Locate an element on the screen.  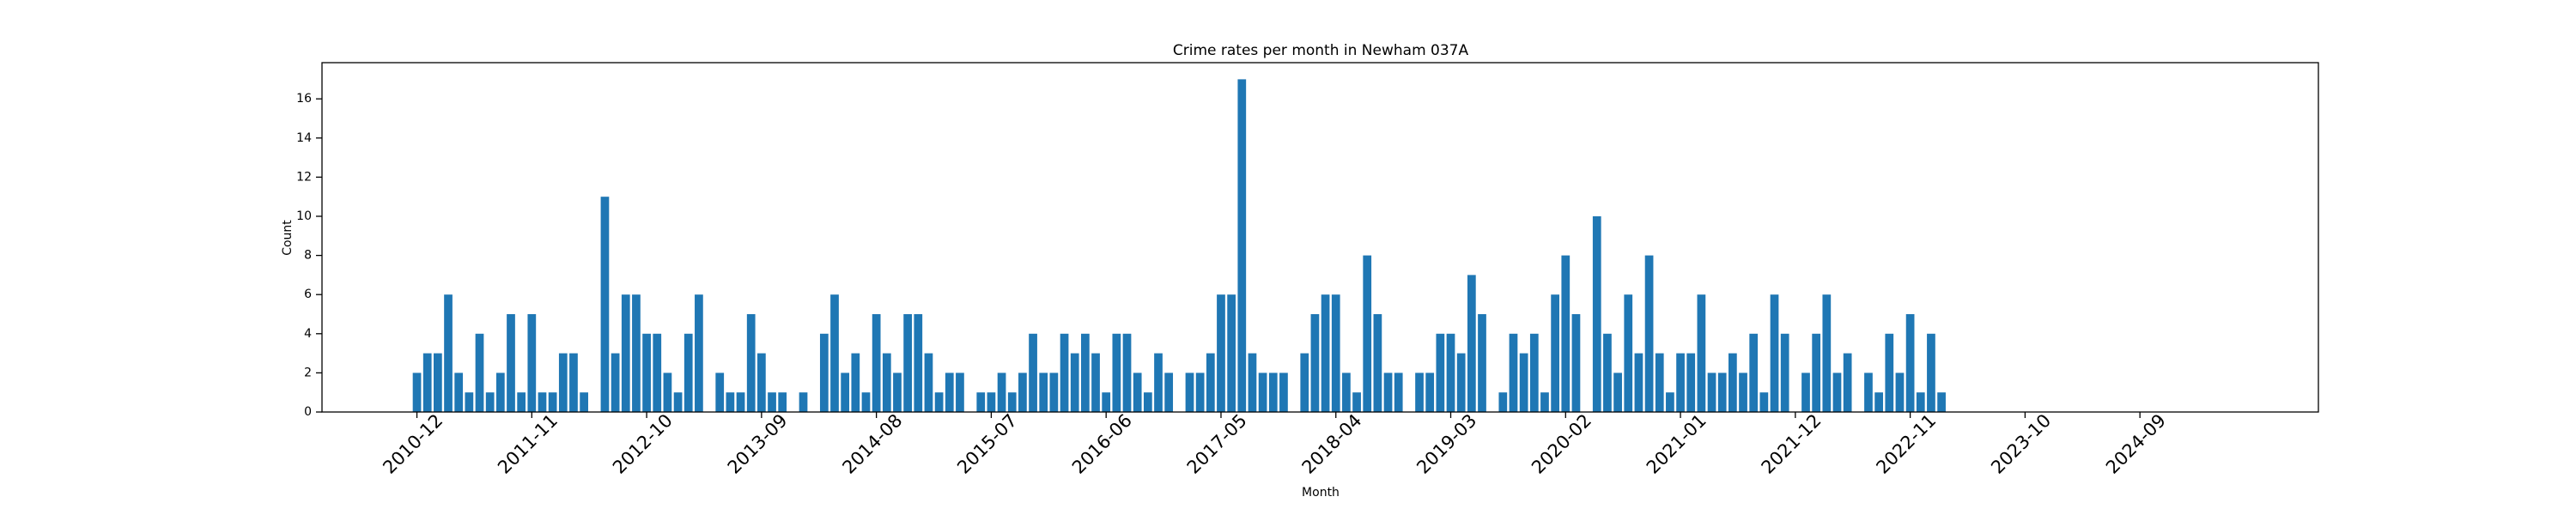
x-tick-label: 2017-05 is located at coordinates (1217, 444).